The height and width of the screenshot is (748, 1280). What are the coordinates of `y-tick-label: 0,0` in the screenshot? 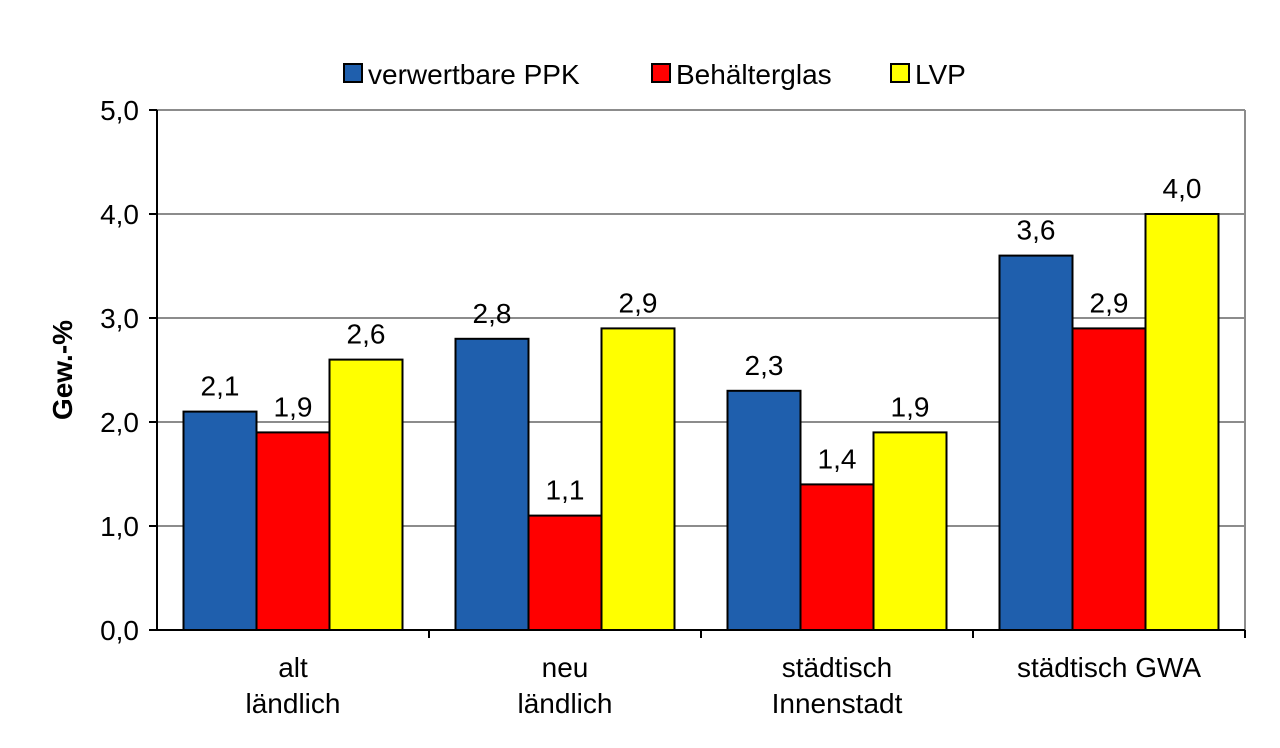 It's located at (119, 630).